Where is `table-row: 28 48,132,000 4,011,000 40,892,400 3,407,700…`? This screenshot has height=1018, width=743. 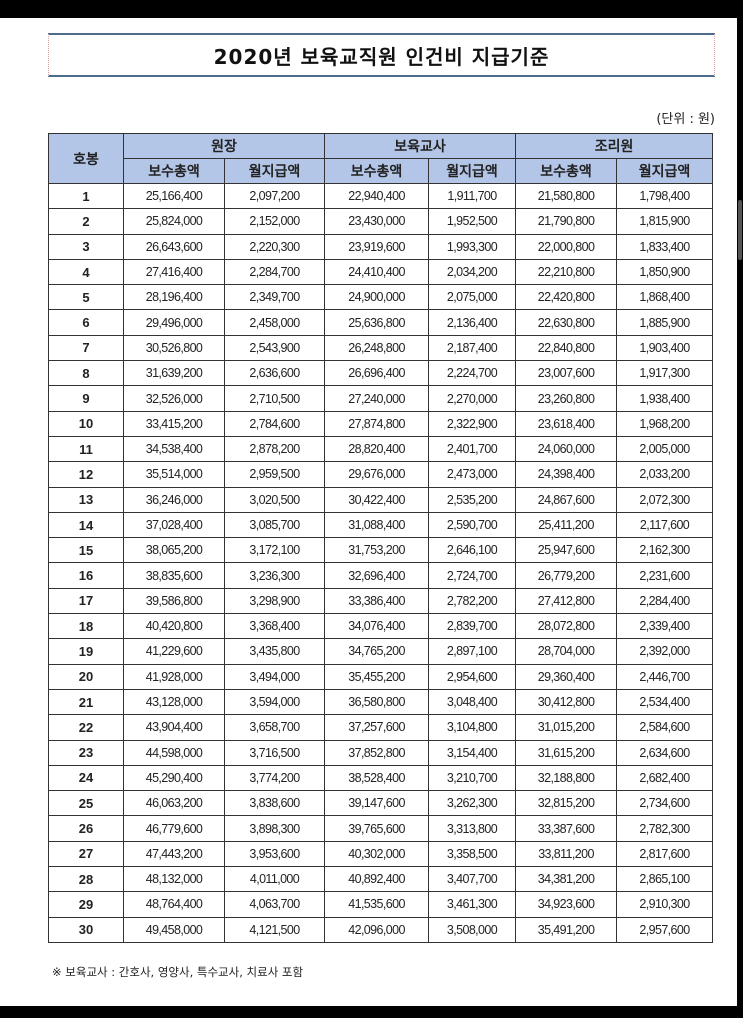 table-row: 28 48,132,000 4,011,000 40,892,400 3,407,700… is located at coordinates (381, 879).